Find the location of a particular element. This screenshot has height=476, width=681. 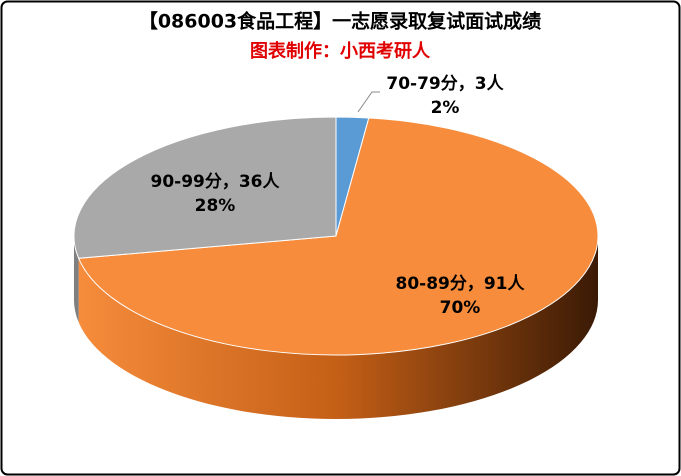

category-label: 70-79分，3人 is located at coordinates (445, 84).